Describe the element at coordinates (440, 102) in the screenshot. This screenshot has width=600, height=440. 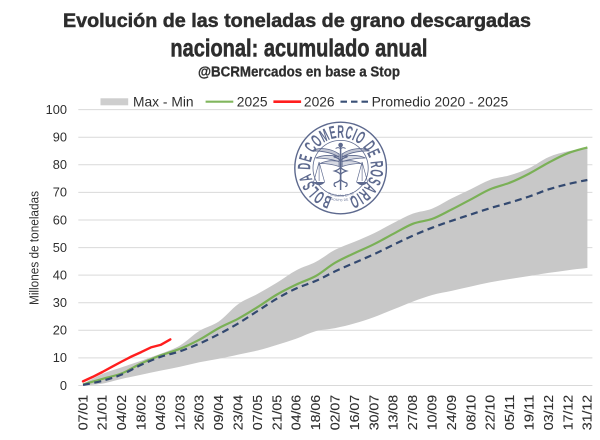
I see `svg-text: Promedio 2020 - 2025` at that location.